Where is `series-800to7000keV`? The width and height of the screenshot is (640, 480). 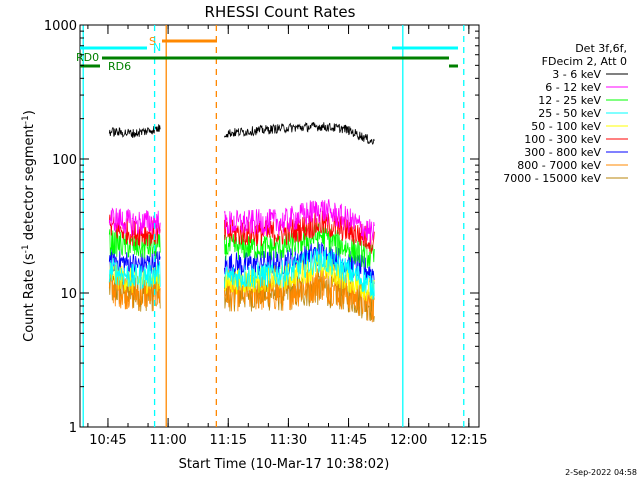 series-800to7000keV is located at coordinates (241, 295).